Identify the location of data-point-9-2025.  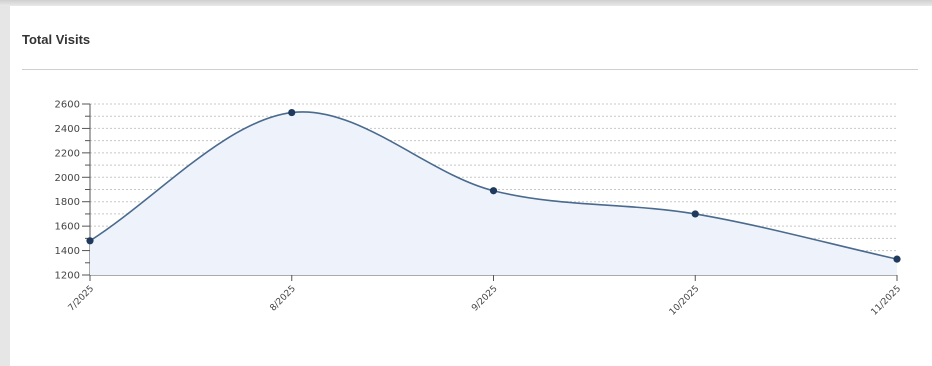
(493, 191).